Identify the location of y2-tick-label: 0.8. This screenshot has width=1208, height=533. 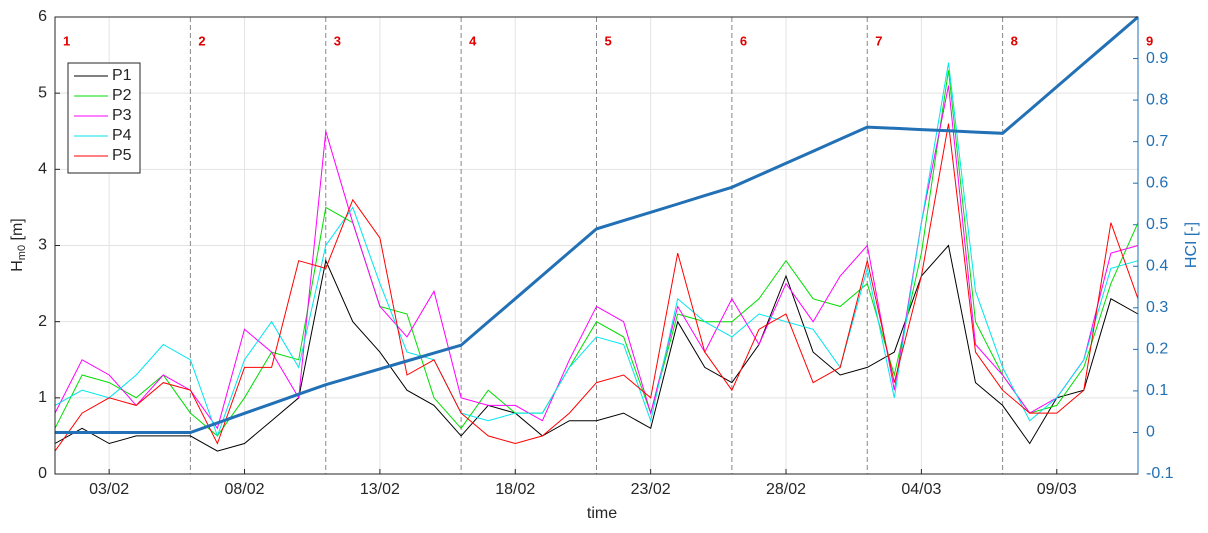
(1157, 99).